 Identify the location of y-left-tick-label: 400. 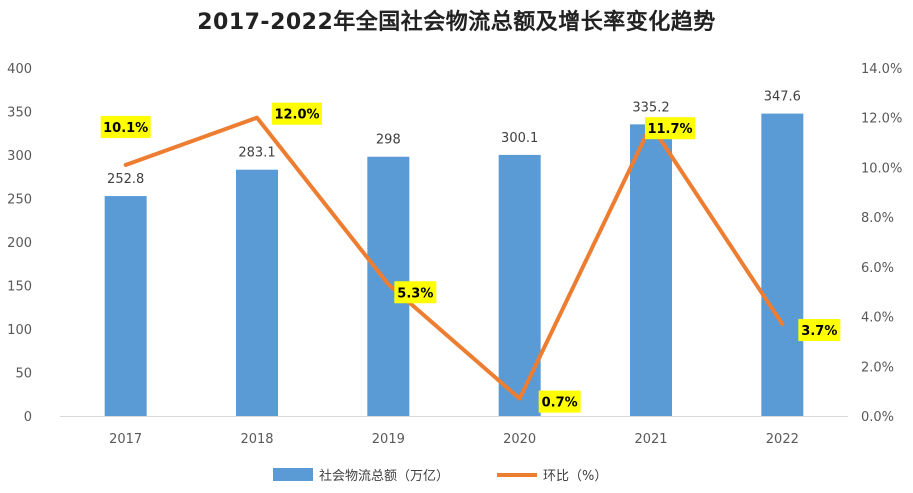
(19, 69).